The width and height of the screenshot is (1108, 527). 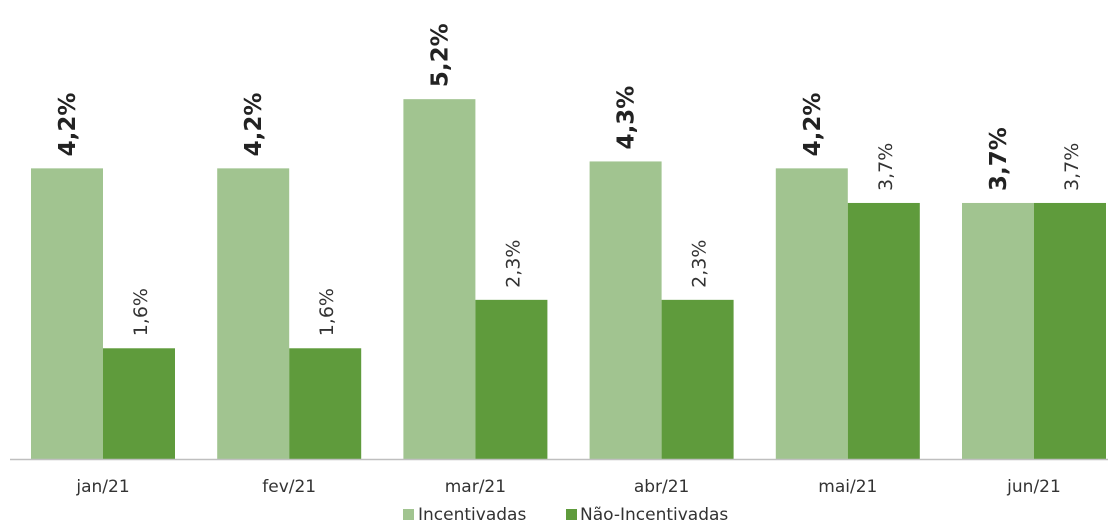 I want to click on data-label-incentivadas-0: 4,2%, so click(x=68, y=125).